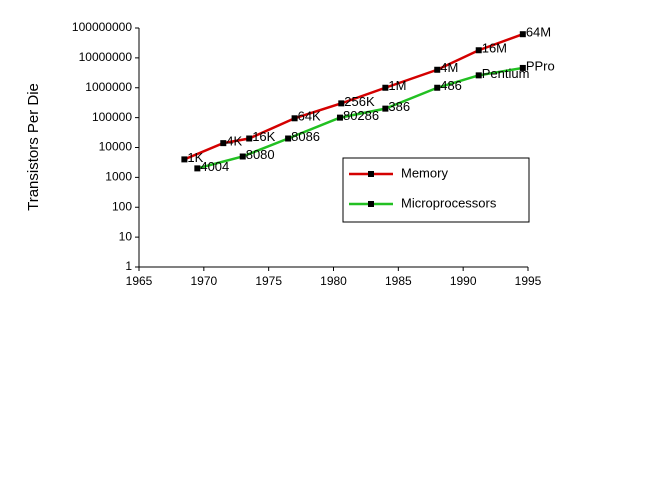  I want to click on y-tick-label: 100, so click(122, 206).